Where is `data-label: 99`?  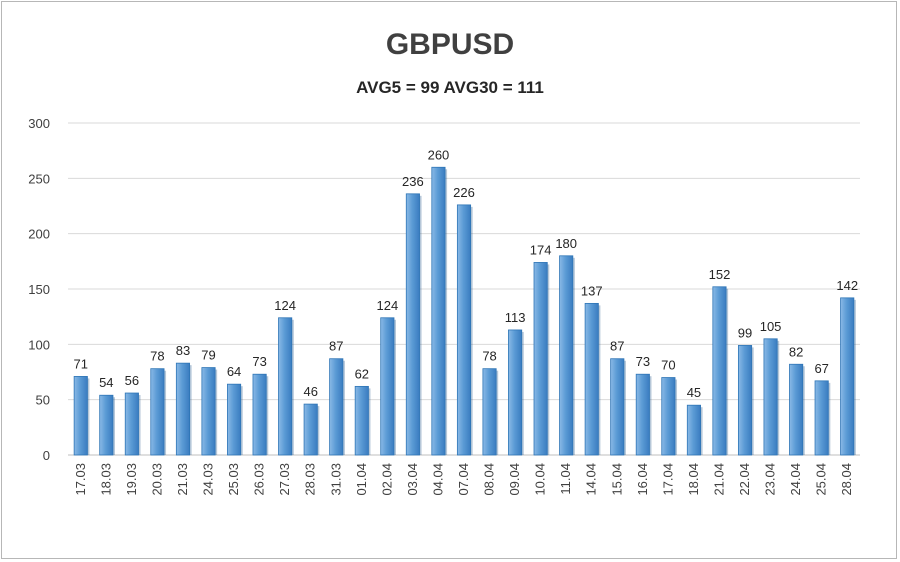
data-label: 99 is located at coordinates (745, 332).